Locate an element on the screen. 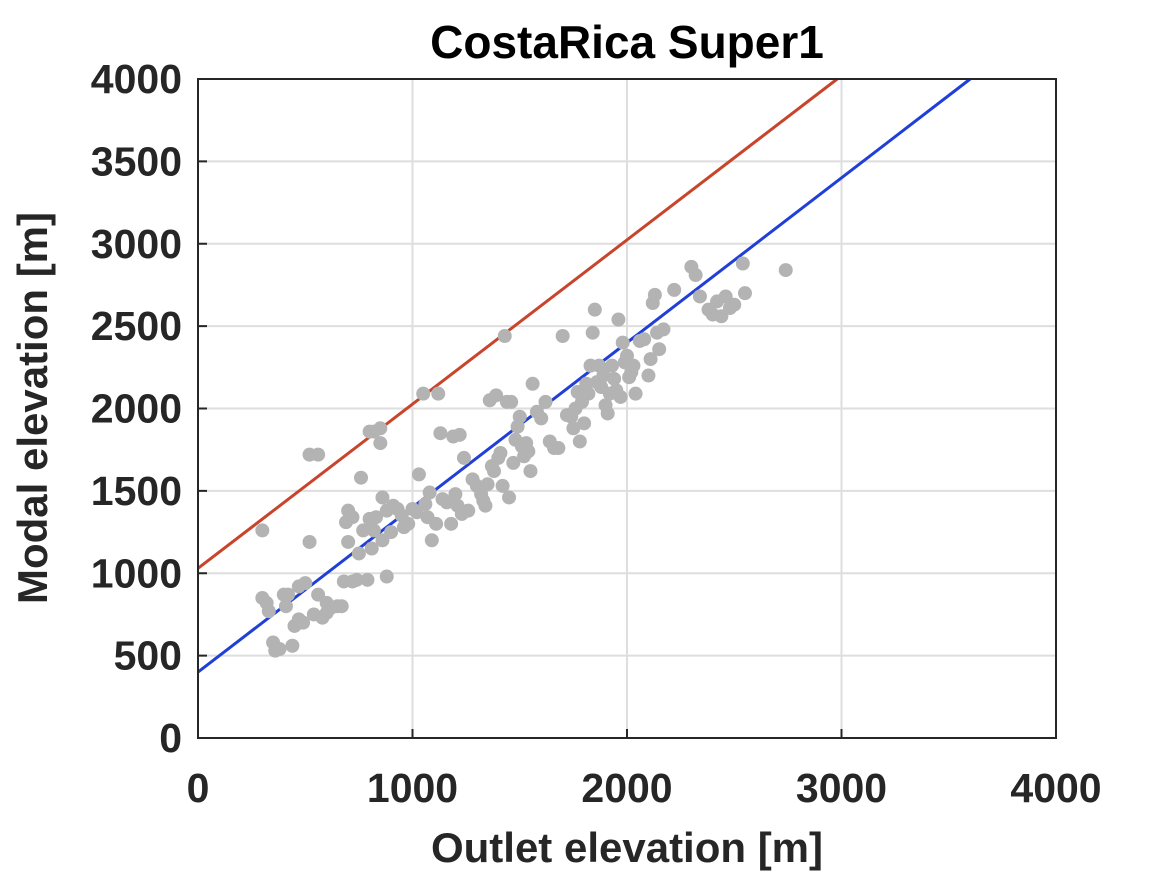  chart-title: CostaRica Super1 is located at coordinates (627, 42).